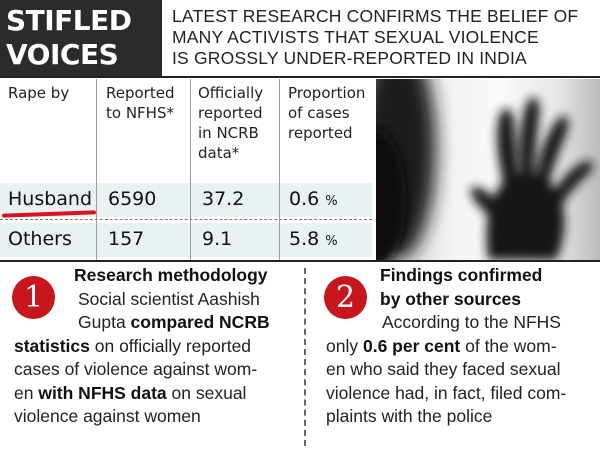 This screenshot has width=600, height=453. I want to click on body-text: plaints with the police, so click(409, 416).